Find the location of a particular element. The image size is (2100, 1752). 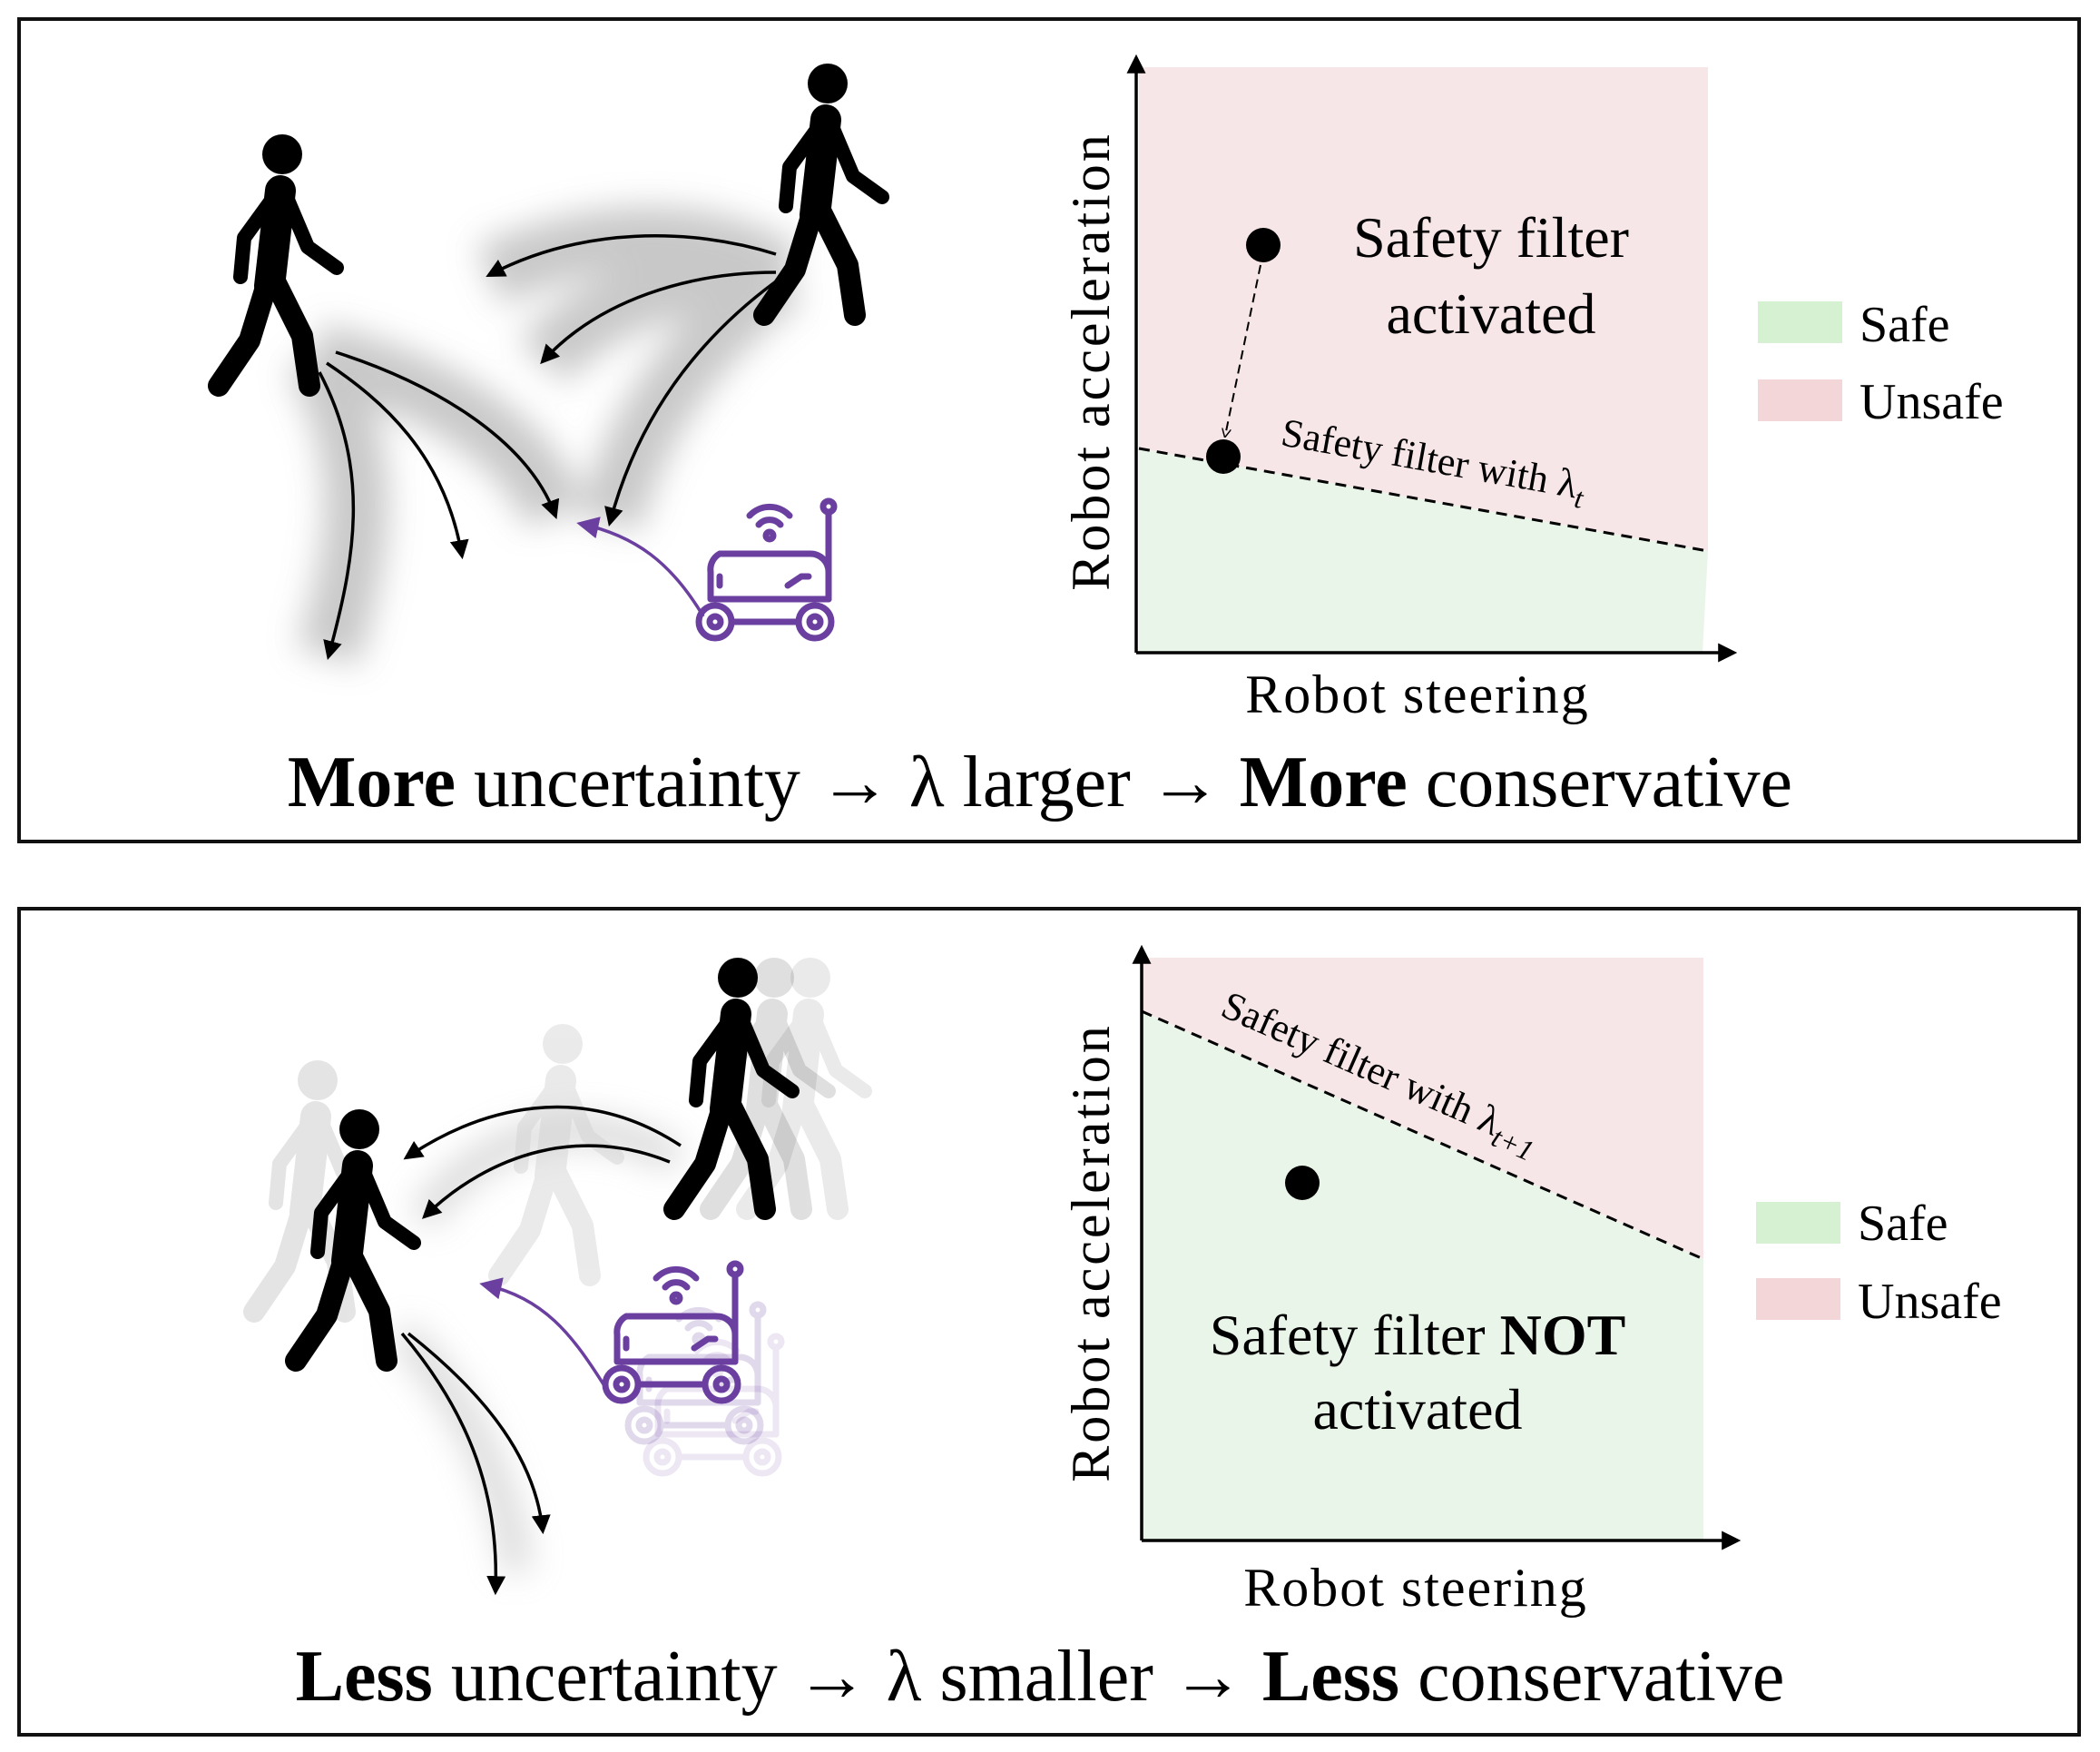

filter-projection-arrow is located at coordinates (1243, 350).